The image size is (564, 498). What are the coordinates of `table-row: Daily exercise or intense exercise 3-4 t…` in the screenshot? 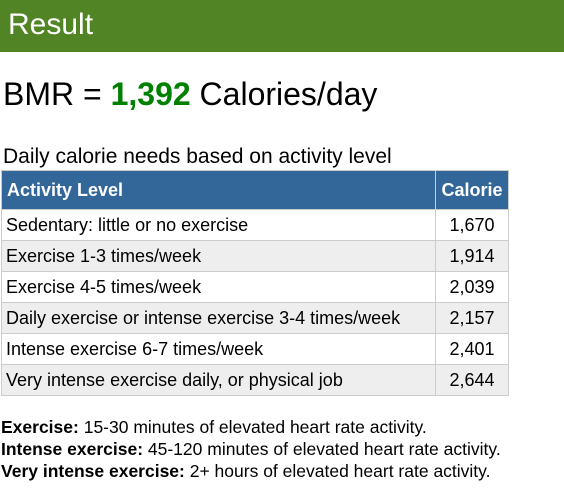 It's located at (255, 318).